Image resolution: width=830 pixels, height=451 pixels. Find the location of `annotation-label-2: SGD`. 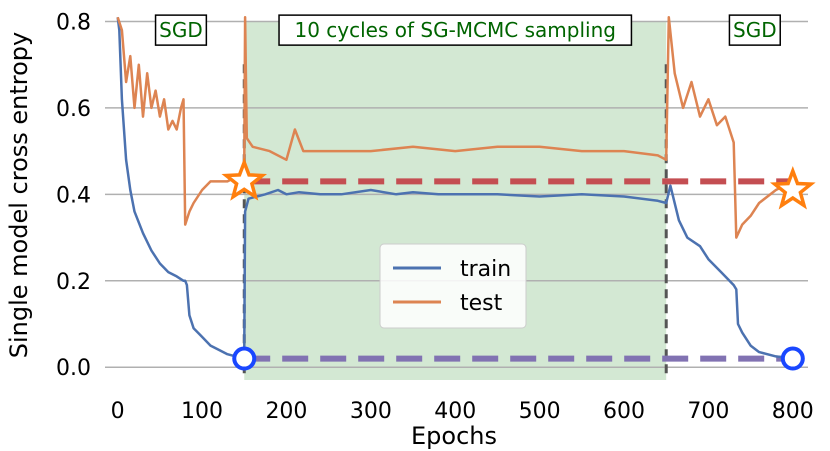

annotation-label-2: SGD is located at coordinates (755, 30).